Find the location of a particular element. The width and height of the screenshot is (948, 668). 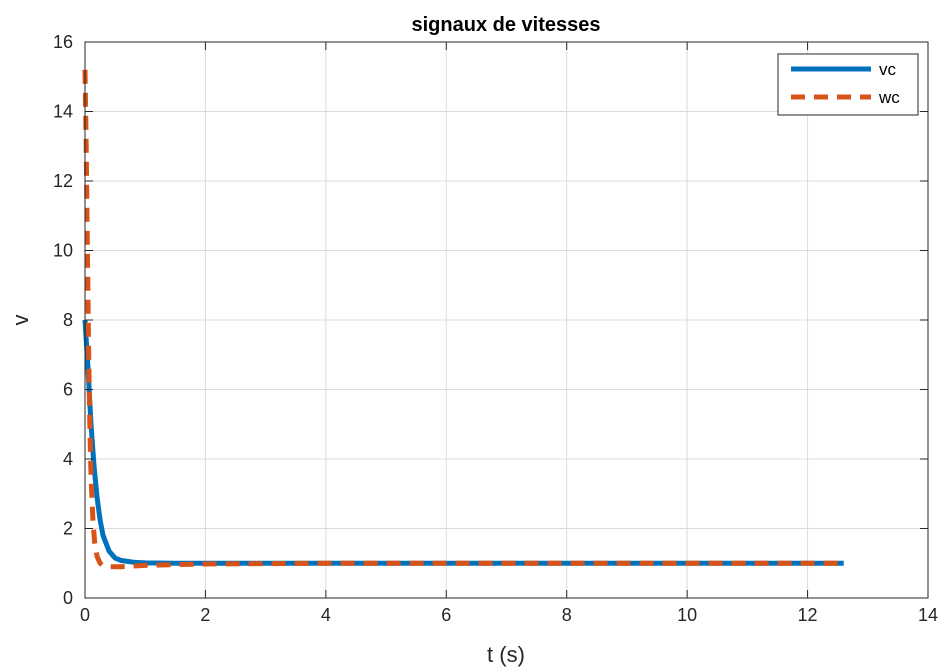

x-tick-label: 8 is located at coordinates (567, 615).